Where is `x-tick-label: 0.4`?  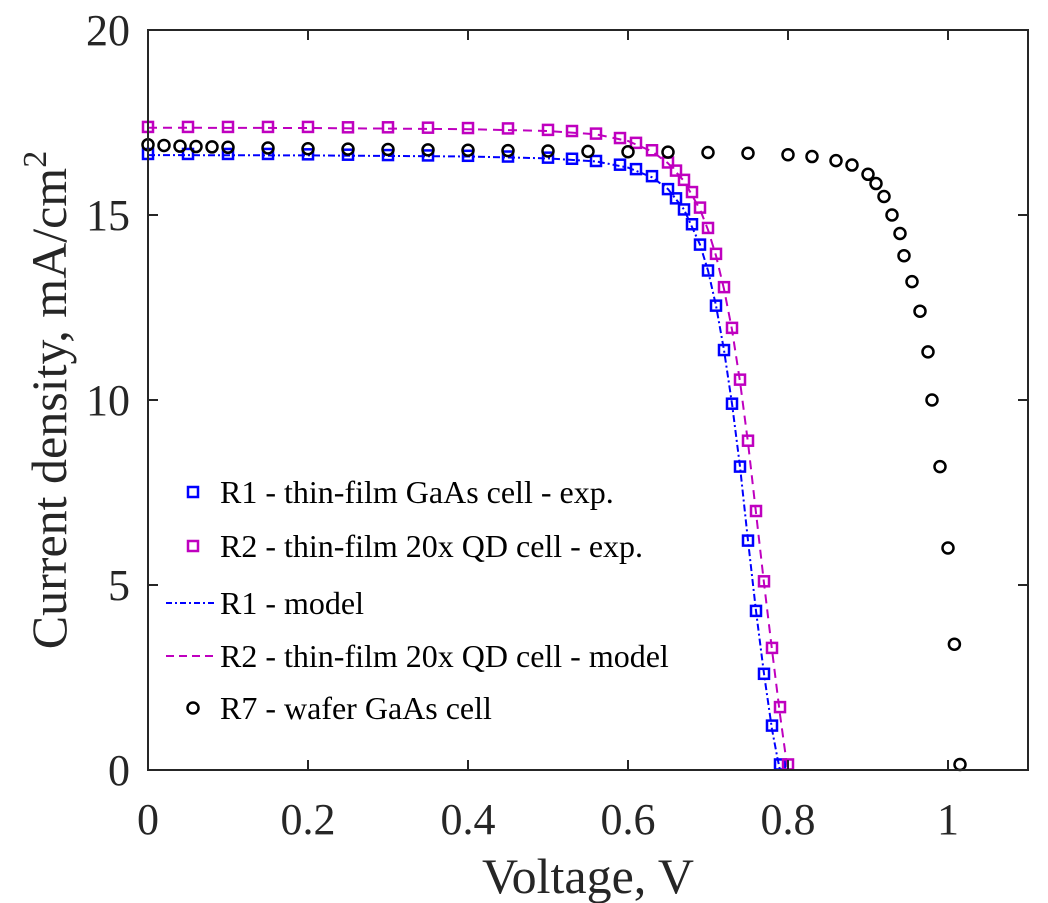
x-tick-label: 0.4 is located at coordinates (468, 819).